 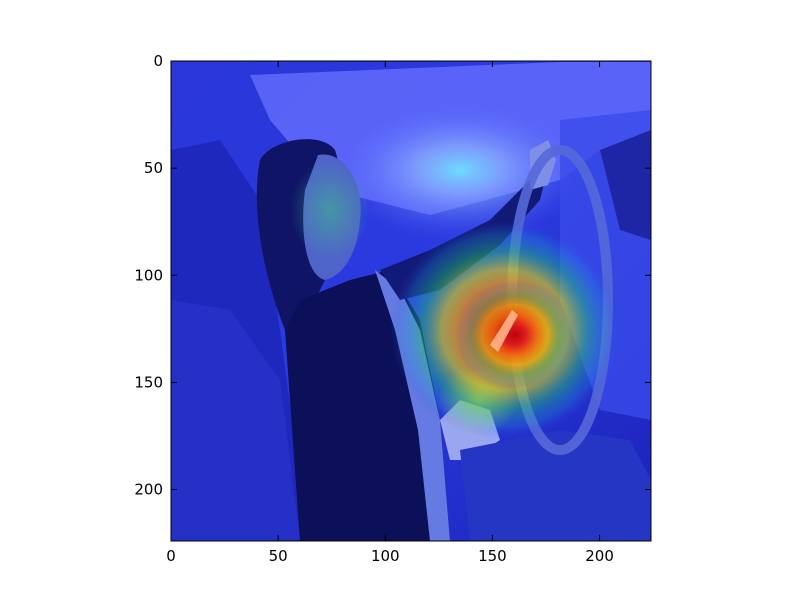 I want to click on x-tick-label: 100, so click(x=385, y=556).